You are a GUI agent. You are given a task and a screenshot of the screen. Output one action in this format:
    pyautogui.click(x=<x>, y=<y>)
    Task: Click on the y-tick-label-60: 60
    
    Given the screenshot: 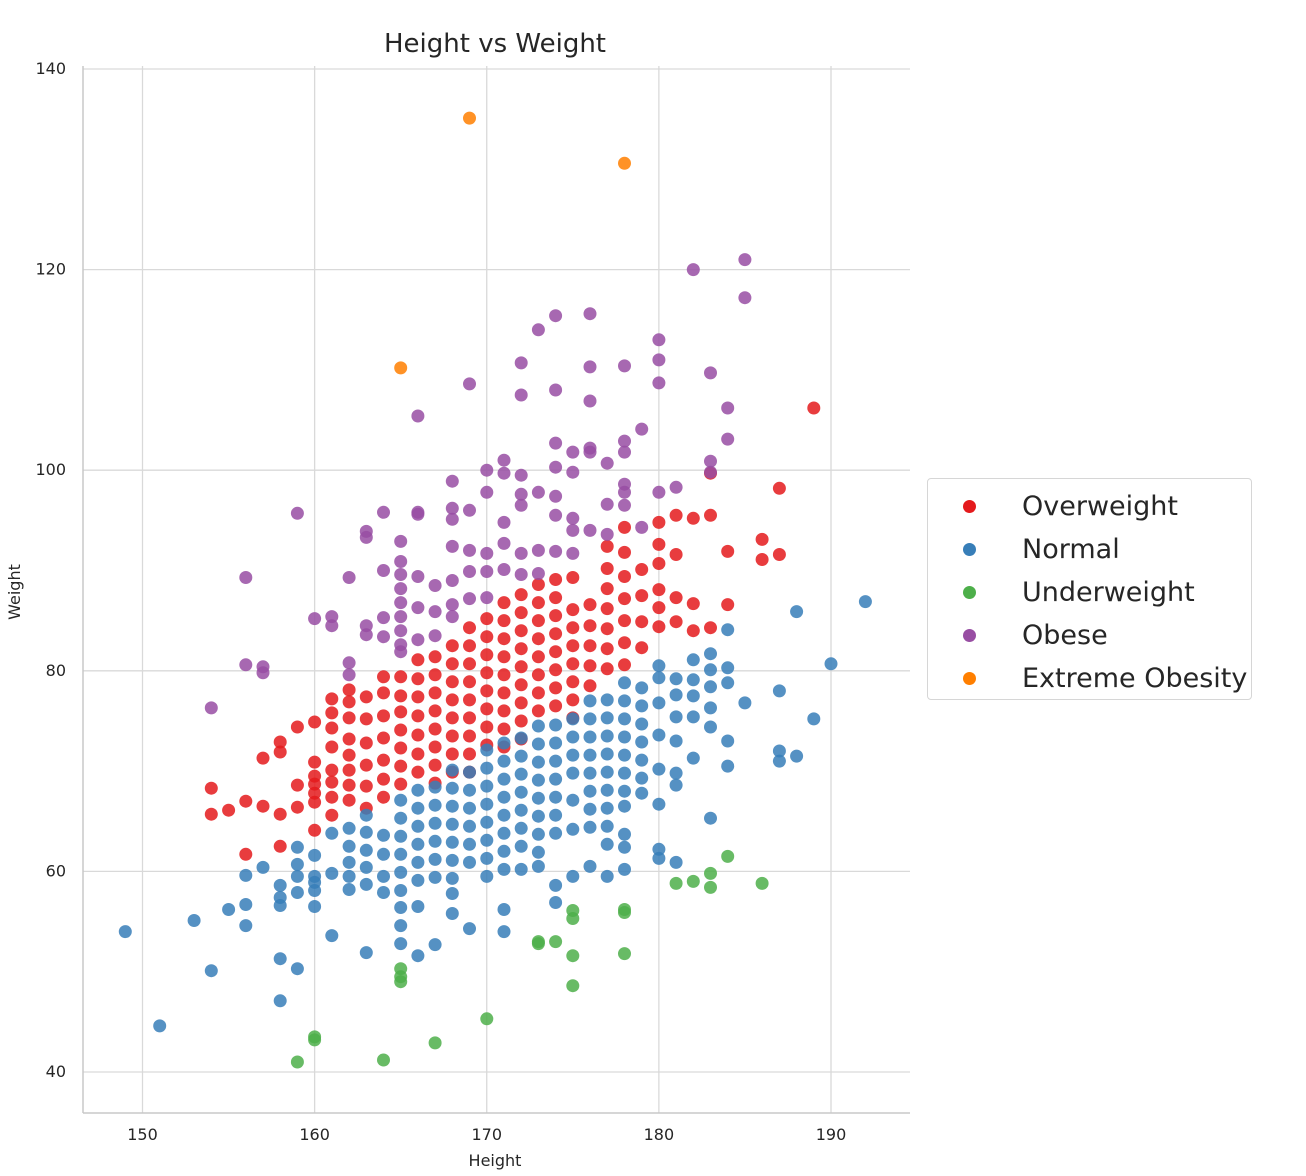 What is the action you would take?
    pyautogui.click(x=56, y=870)
    